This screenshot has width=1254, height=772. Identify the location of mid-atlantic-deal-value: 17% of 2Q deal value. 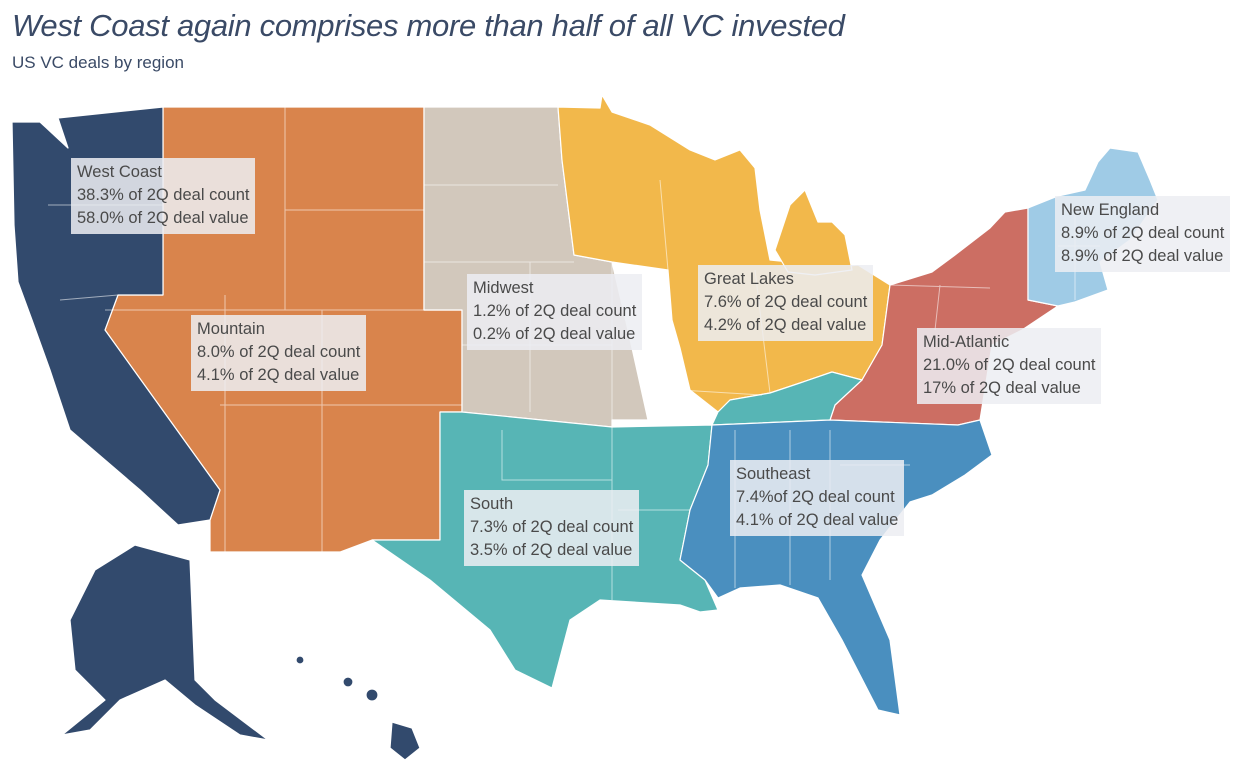
(1002, 388).